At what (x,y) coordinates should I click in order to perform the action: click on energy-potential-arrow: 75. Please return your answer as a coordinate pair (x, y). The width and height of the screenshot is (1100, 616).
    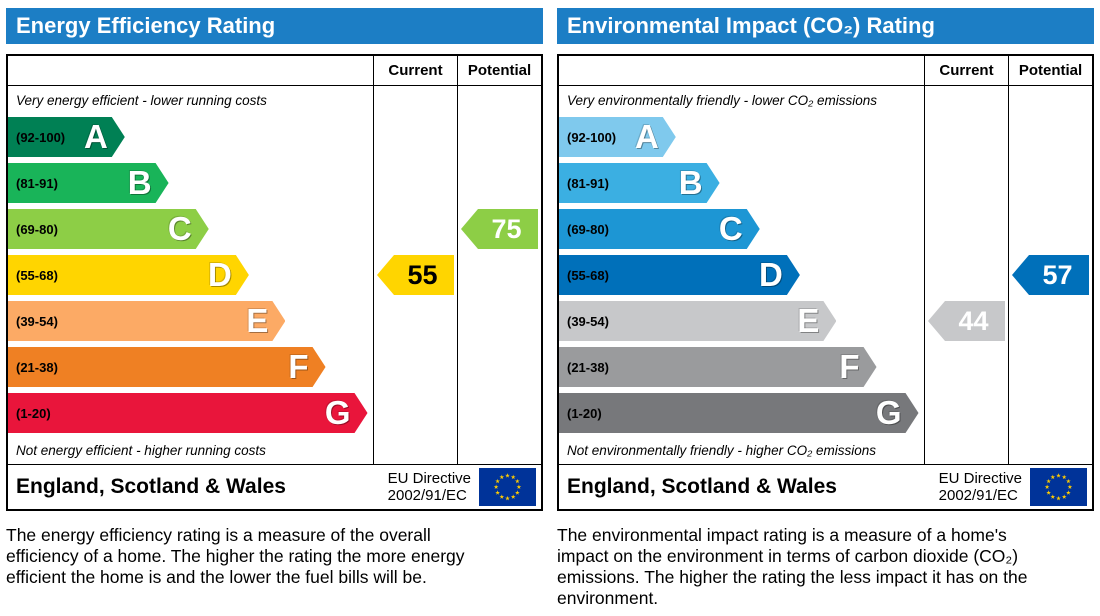
    Looking at the image, I should click on (499, 229).